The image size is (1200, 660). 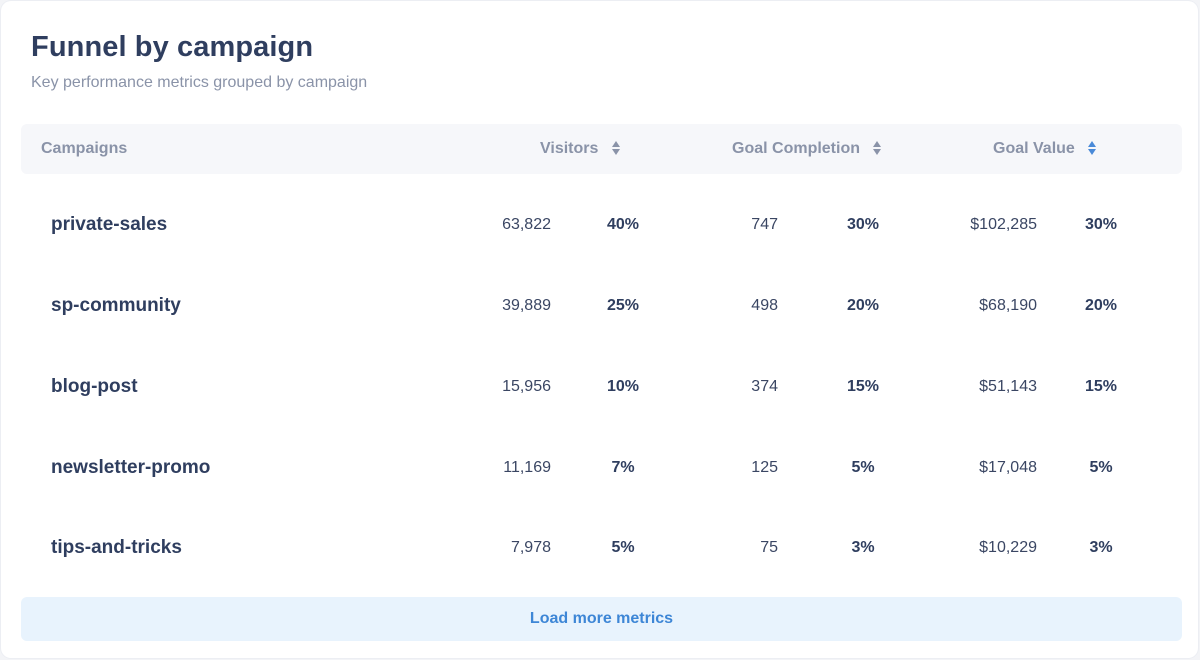 What do you see at coordinates (530, 547) in the screenshot?
I see `visitors-count: 7,978` at bounding box center [530, 547].